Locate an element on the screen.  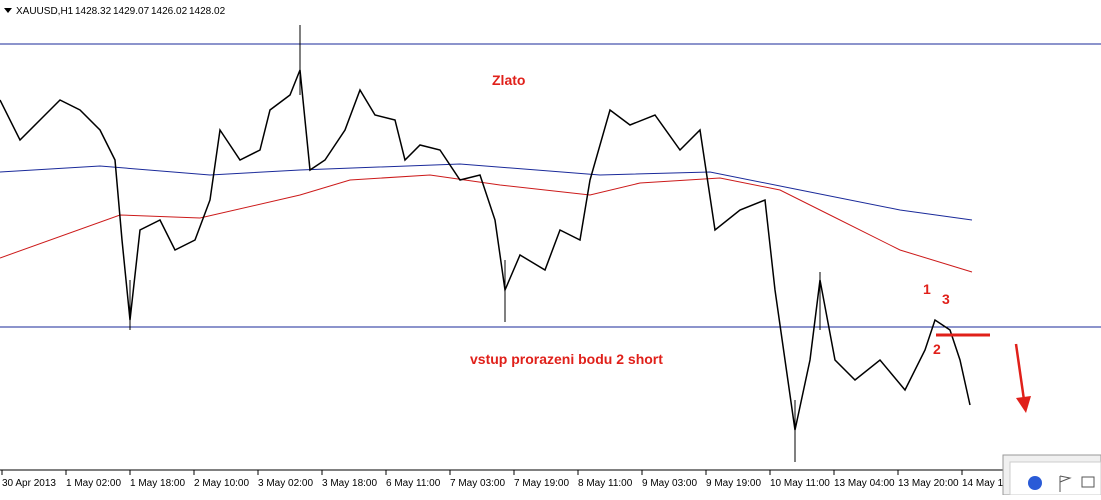
bluetooth-icon is located at coordinates (1035, 483).